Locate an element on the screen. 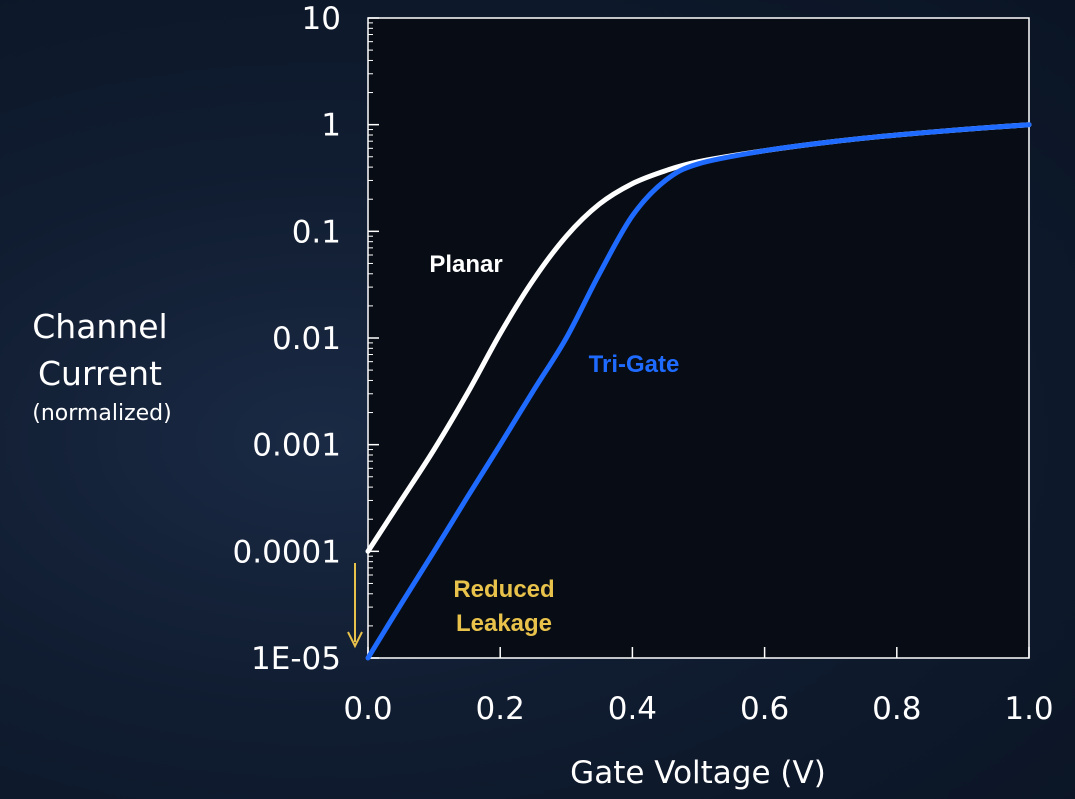 The width and height of the screenshot is (1075, 799). y-tick-labels: 1E-05 0.0001 0.001 0.01 0.1 1 10 is located at coordinates (287, 339).